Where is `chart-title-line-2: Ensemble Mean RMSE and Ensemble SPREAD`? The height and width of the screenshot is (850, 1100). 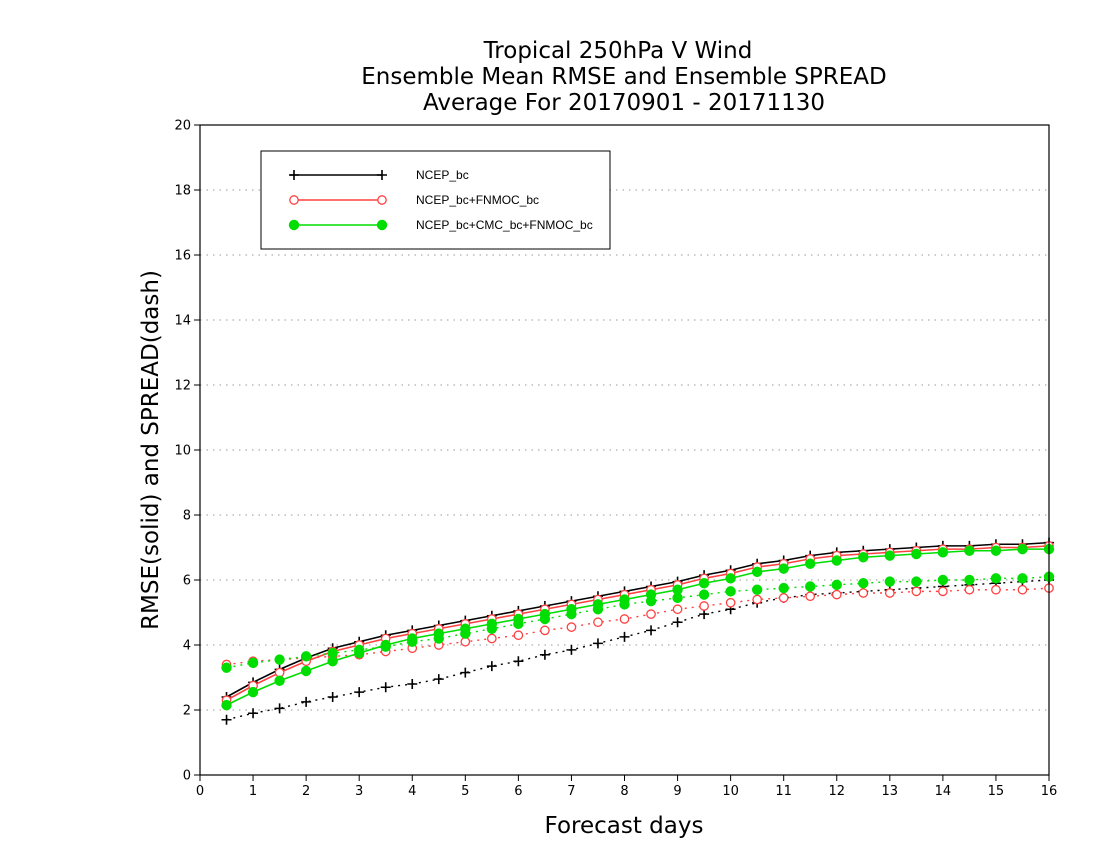 chart-title-line-2: Ensemble Mean RMSE and Ensemble SPREAD is located at coordinates (623, 77).